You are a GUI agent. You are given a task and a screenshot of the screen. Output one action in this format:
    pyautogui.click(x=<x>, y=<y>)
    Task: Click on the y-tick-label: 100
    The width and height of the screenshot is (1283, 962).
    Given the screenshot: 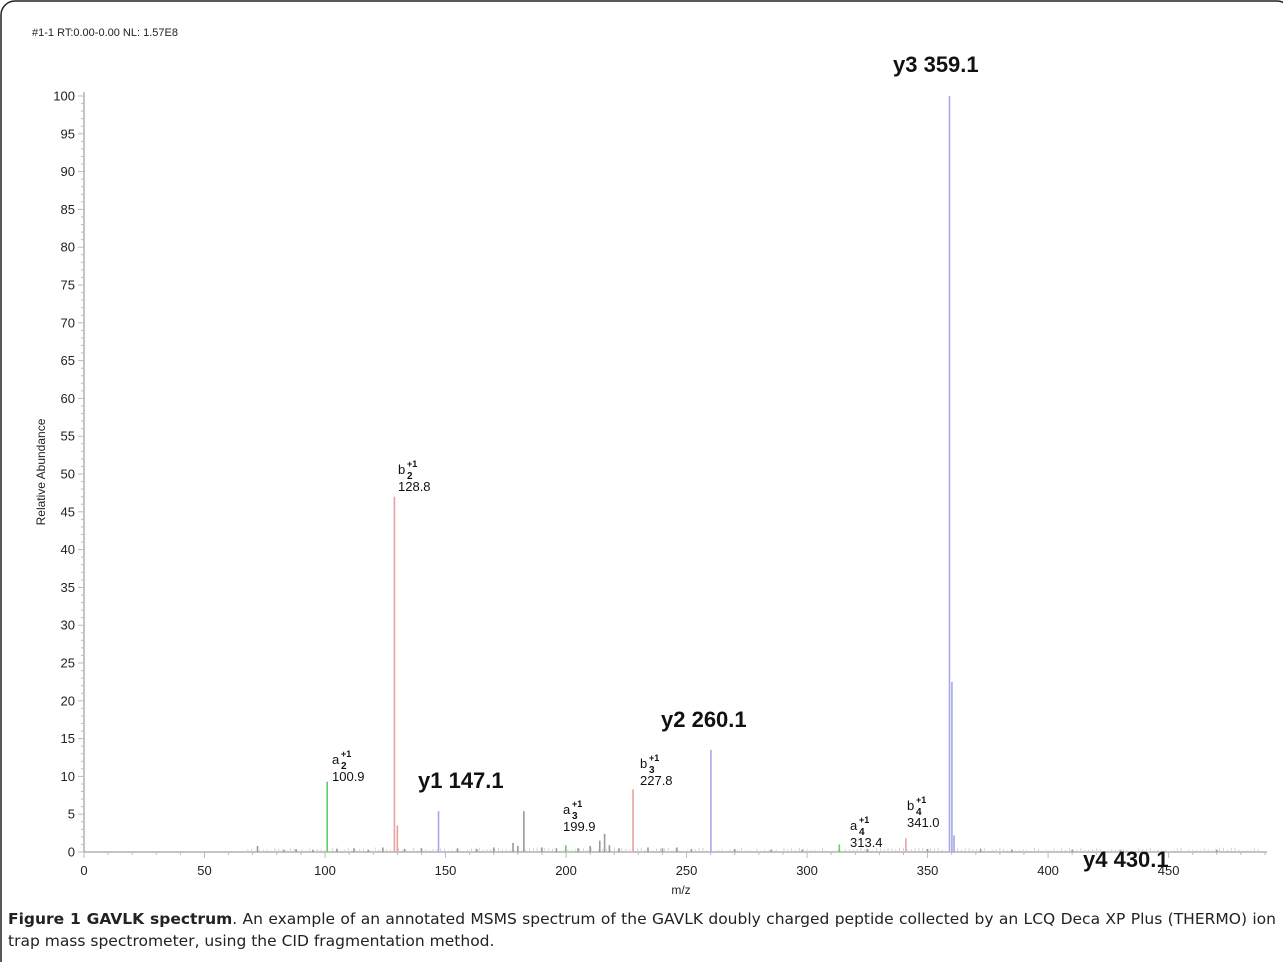 What is the action you would take?
    pyautogui.click(x=64, y=96)
    